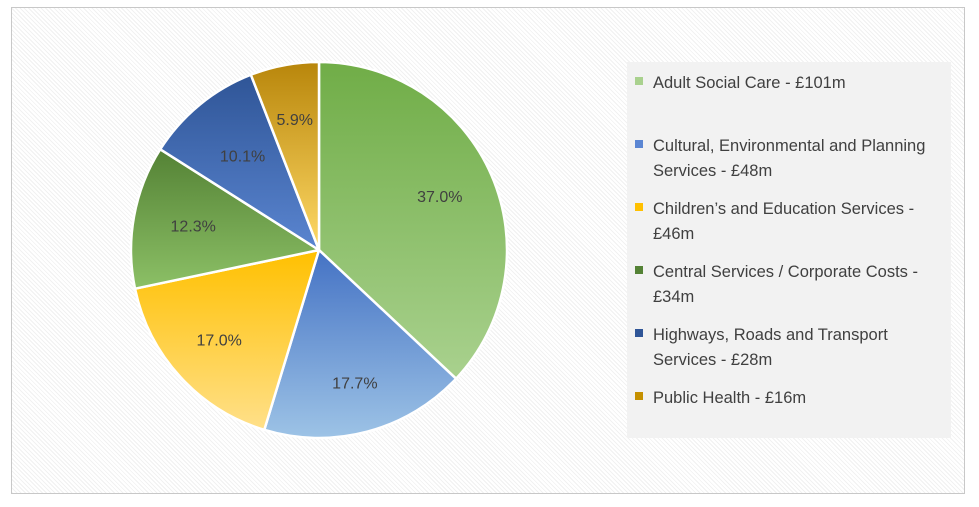 The image size is (979, 507). What do you see at coordinates (285, 156) in the screenshot?
I see `pie-slice-public-health` at bounding box center [285, 156].